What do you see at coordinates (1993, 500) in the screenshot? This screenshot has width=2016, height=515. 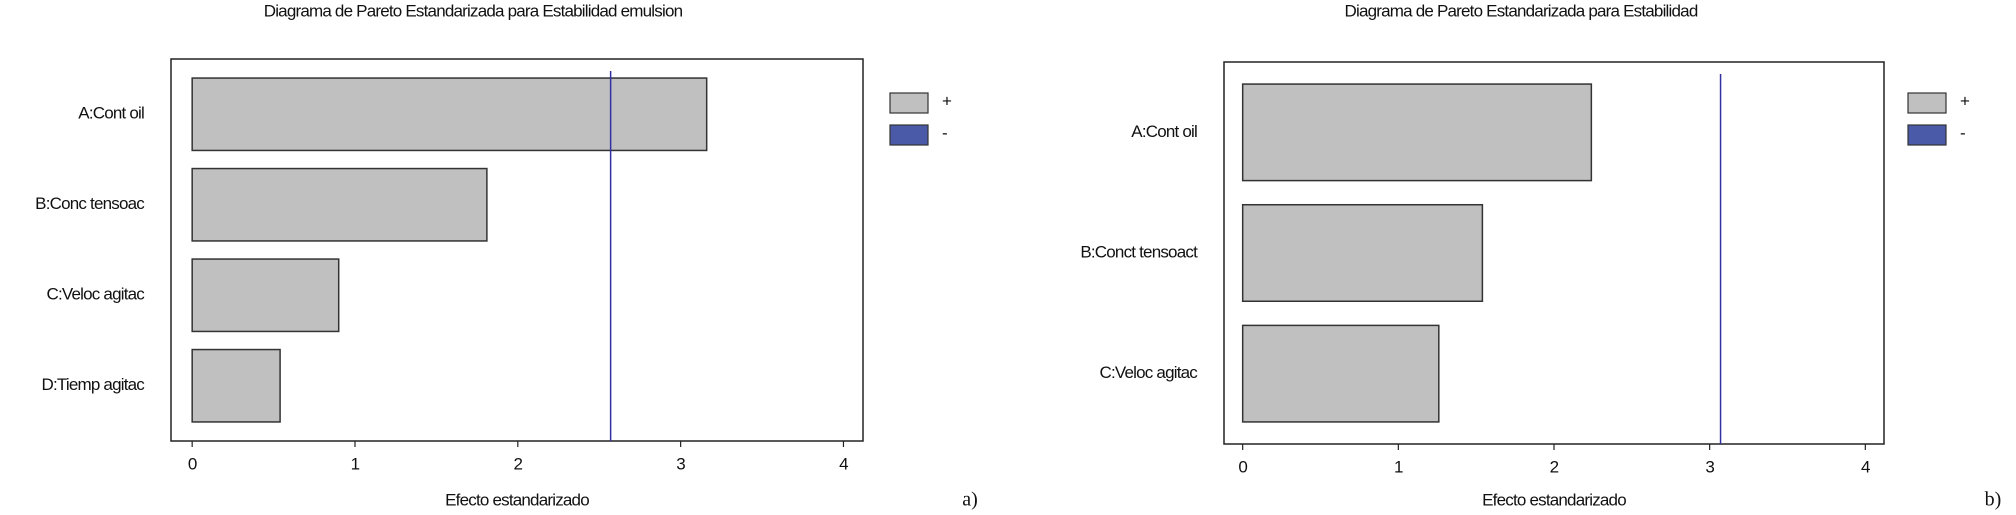 I see `panel-label: b)` at bounding box center [1993, 500].